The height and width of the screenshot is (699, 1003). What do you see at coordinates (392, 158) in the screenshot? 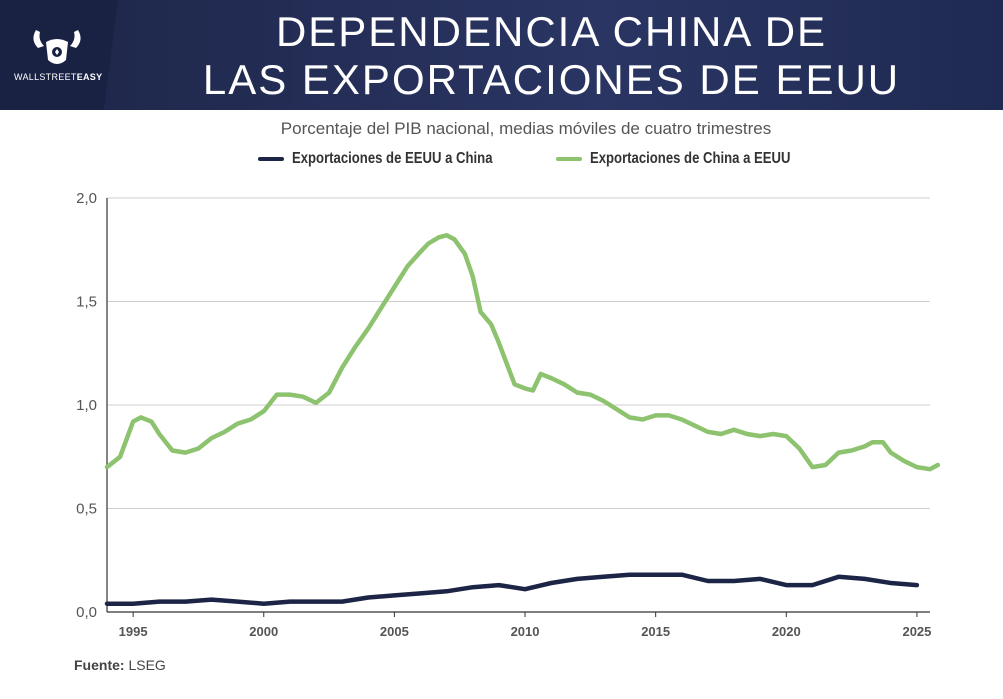
I see `legend-label-us-exports: Exportaciones de EEUU a China` at bounding box center [392, 158].